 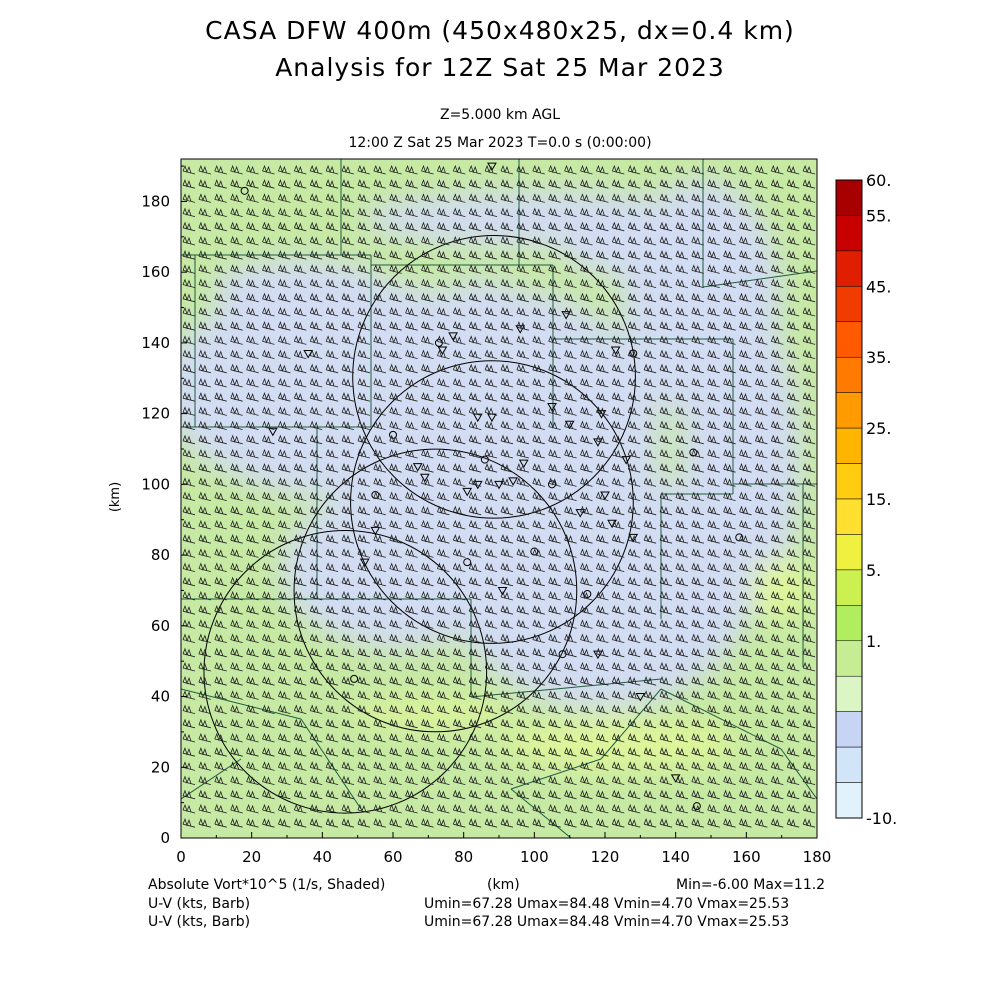 What do you see at coordinates (817, 857) in the screenshot?
I see `x-tick-label: 180` at bounding box center [817, 857].